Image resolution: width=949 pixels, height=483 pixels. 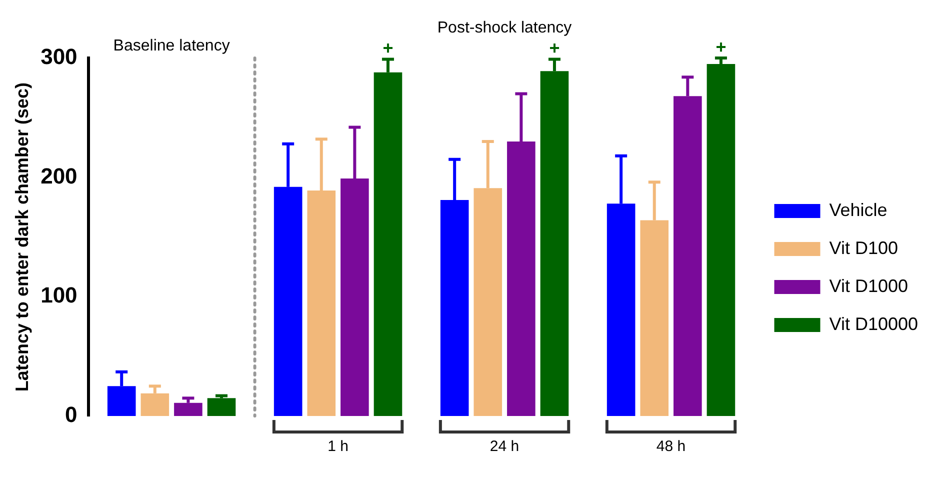 What do you see at coordinates (59, 175) in the screenshot?
I see `y-tick-label: 200` at bounding box center [59, 175].